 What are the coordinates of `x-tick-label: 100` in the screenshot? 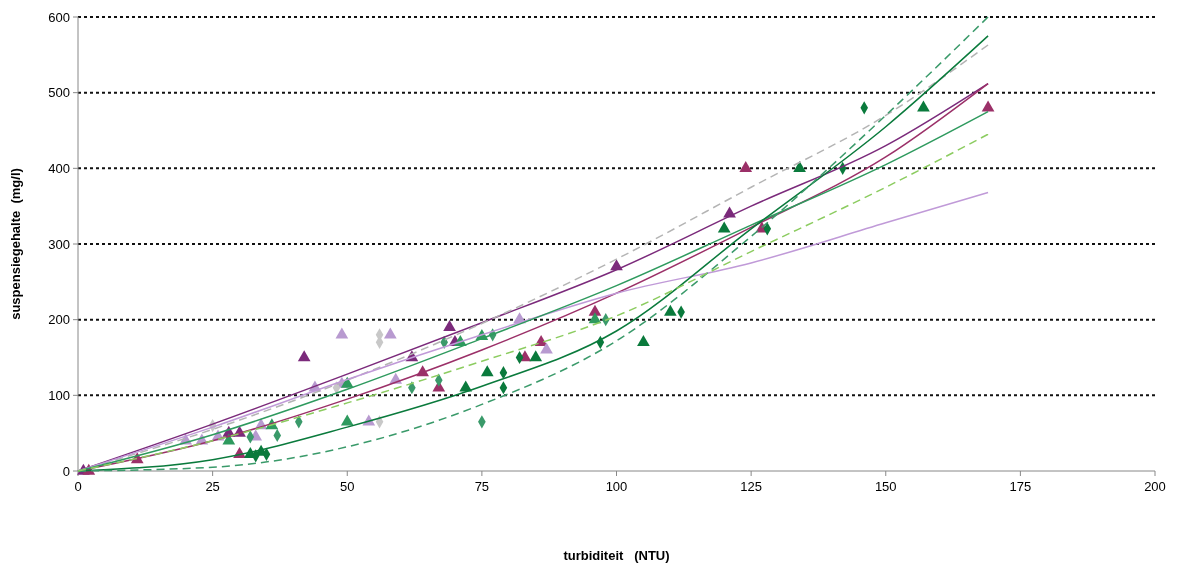 It's located at (616, 486).